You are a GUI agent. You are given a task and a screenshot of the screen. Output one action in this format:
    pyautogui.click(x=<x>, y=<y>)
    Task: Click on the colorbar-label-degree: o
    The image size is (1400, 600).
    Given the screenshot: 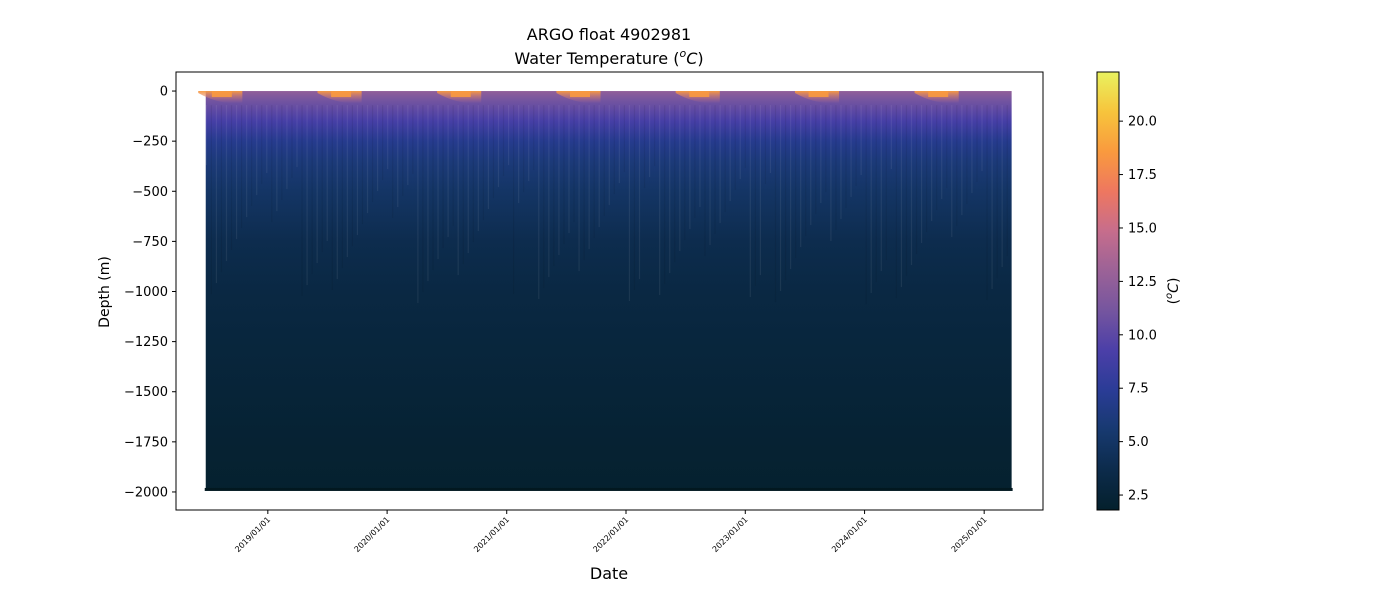 What is the action you would take?
    pyautogui.click(x=1169, y=296)
    